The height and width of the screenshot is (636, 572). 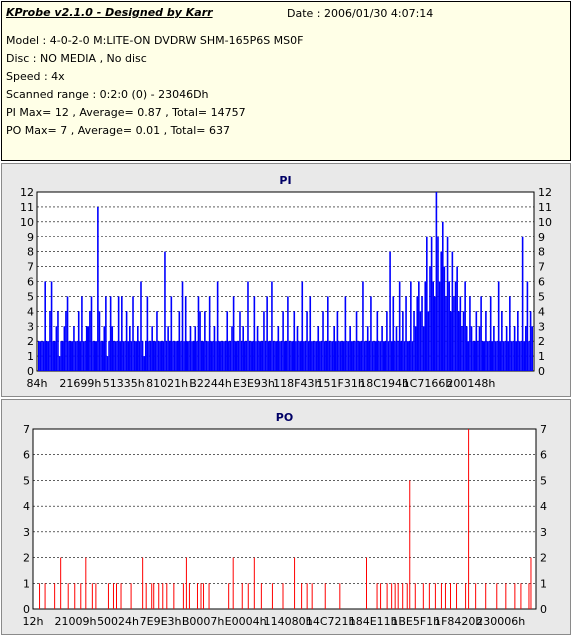 I want to click on pi-y-tick-right: 1, so click(x=541, y=356).